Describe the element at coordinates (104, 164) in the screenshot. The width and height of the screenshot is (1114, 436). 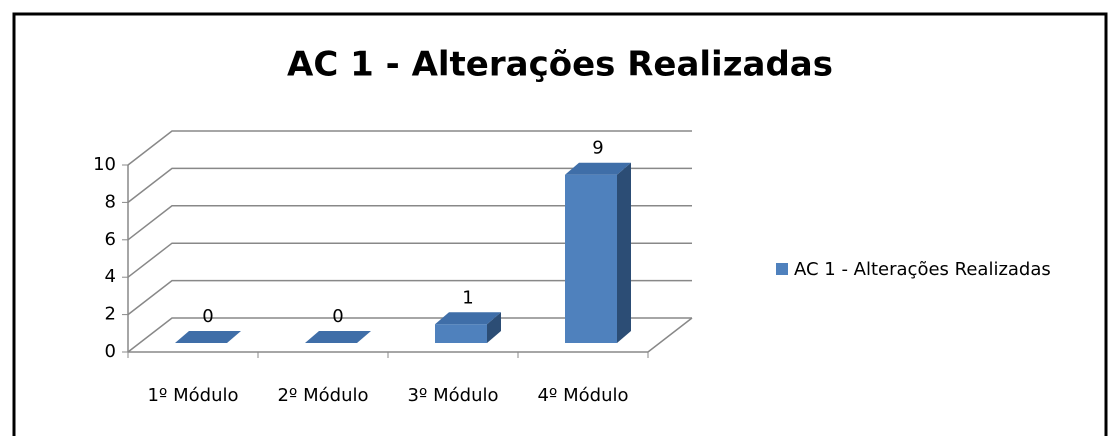
I see `y-tick-label: 10` at that location.